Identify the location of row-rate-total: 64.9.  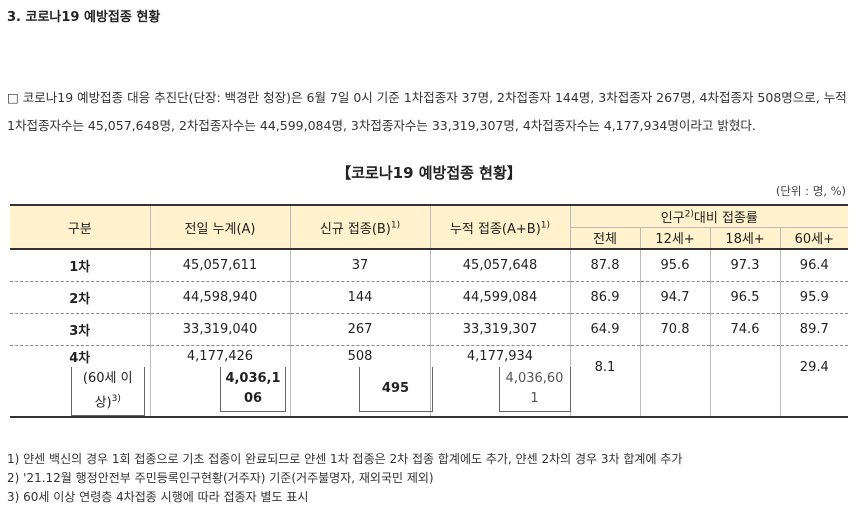
(604, 329).